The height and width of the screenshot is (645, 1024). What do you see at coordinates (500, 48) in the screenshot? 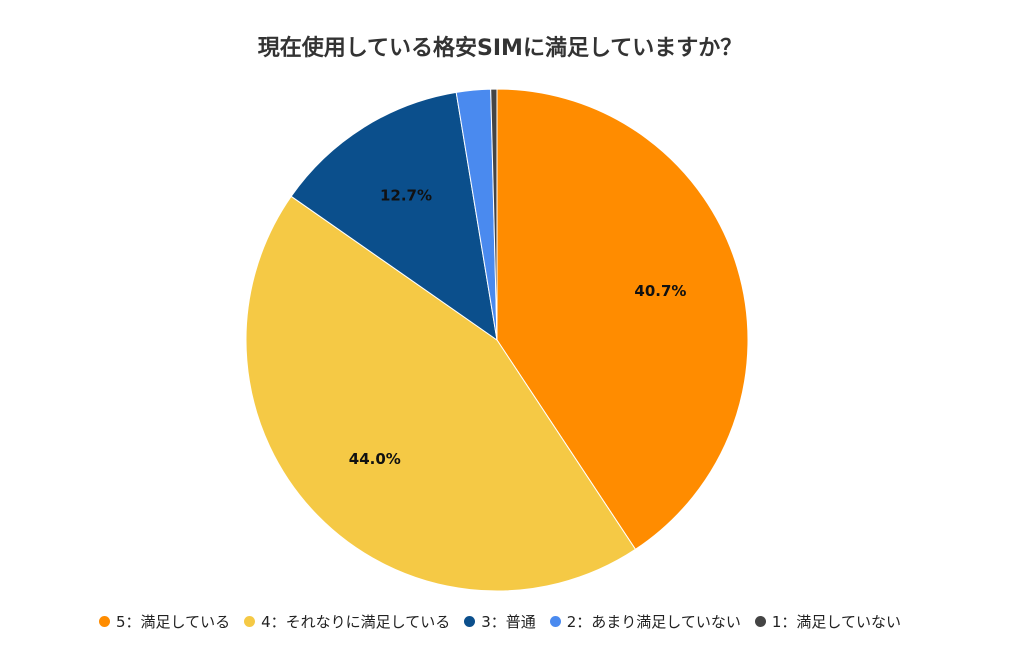
I see `chart-title: 現在使用している格安SIMに満足していますか？` at bounding box center [500, 48].